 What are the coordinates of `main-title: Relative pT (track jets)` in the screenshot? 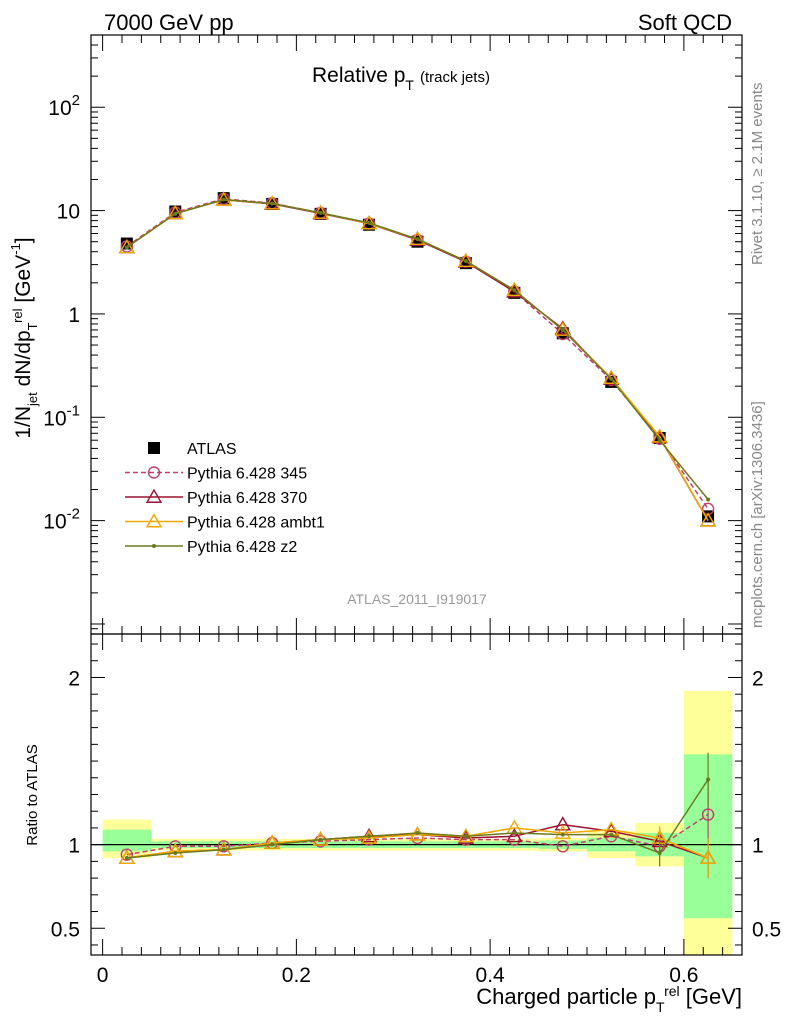 It's located at (401, 78).